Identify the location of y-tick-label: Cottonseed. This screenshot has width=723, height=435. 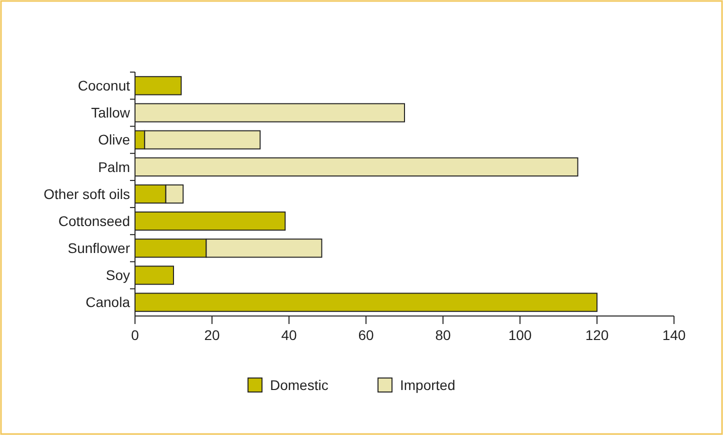
(94, 220).